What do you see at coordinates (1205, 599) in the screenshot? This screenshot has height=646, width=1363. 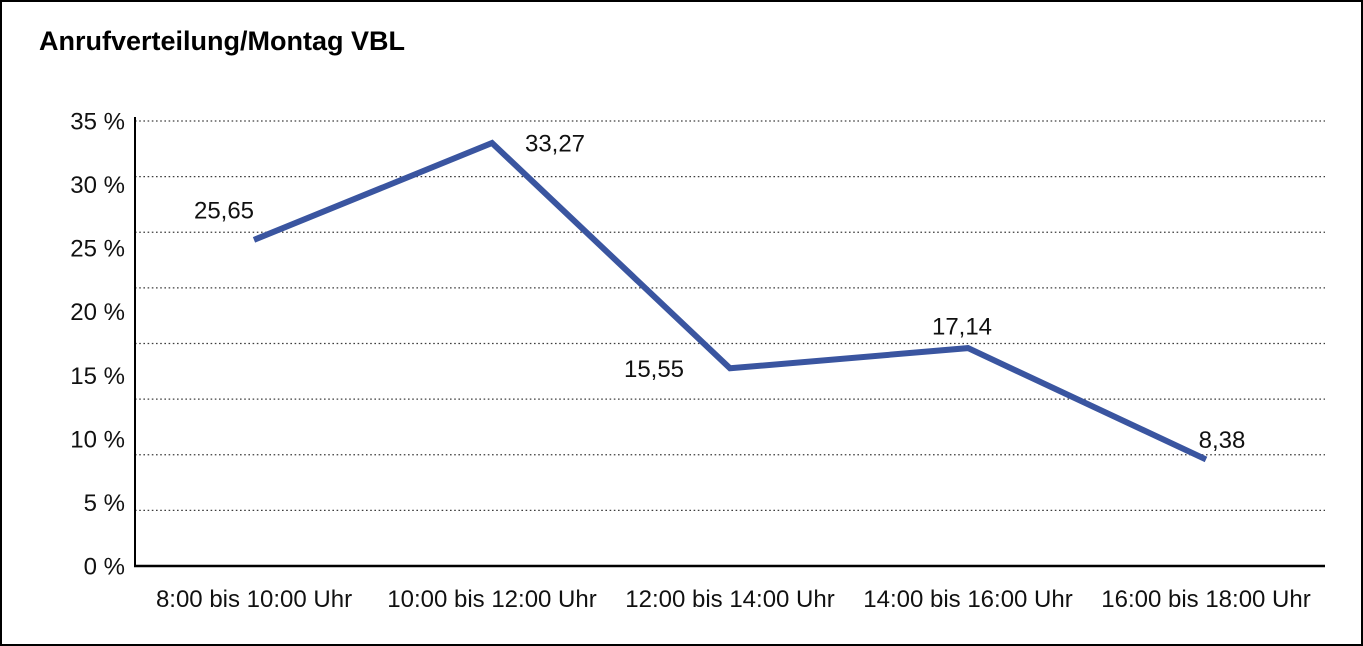 I see `x-axis-category-label: 16:00 bis 18:00 Uhr` at bounding box center [1205, 599].